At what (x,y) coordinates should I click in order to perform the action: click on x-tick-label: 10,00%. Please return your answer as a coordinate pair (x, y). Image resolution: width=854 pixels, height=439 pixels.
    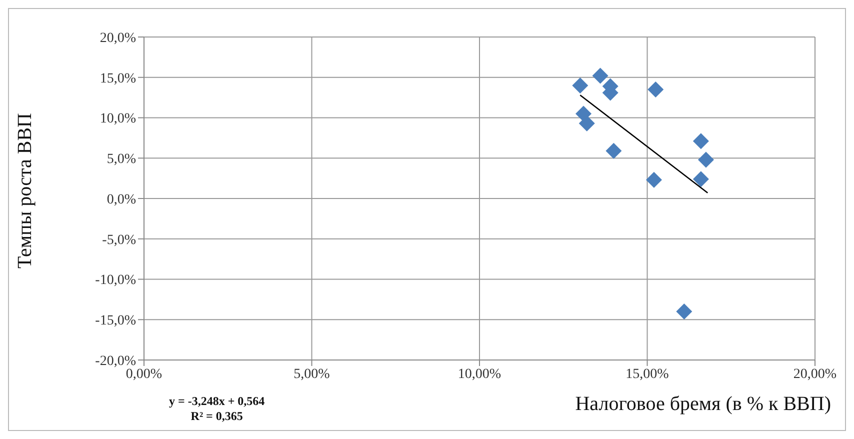
    Looking at the image, I should click on (480, 374).